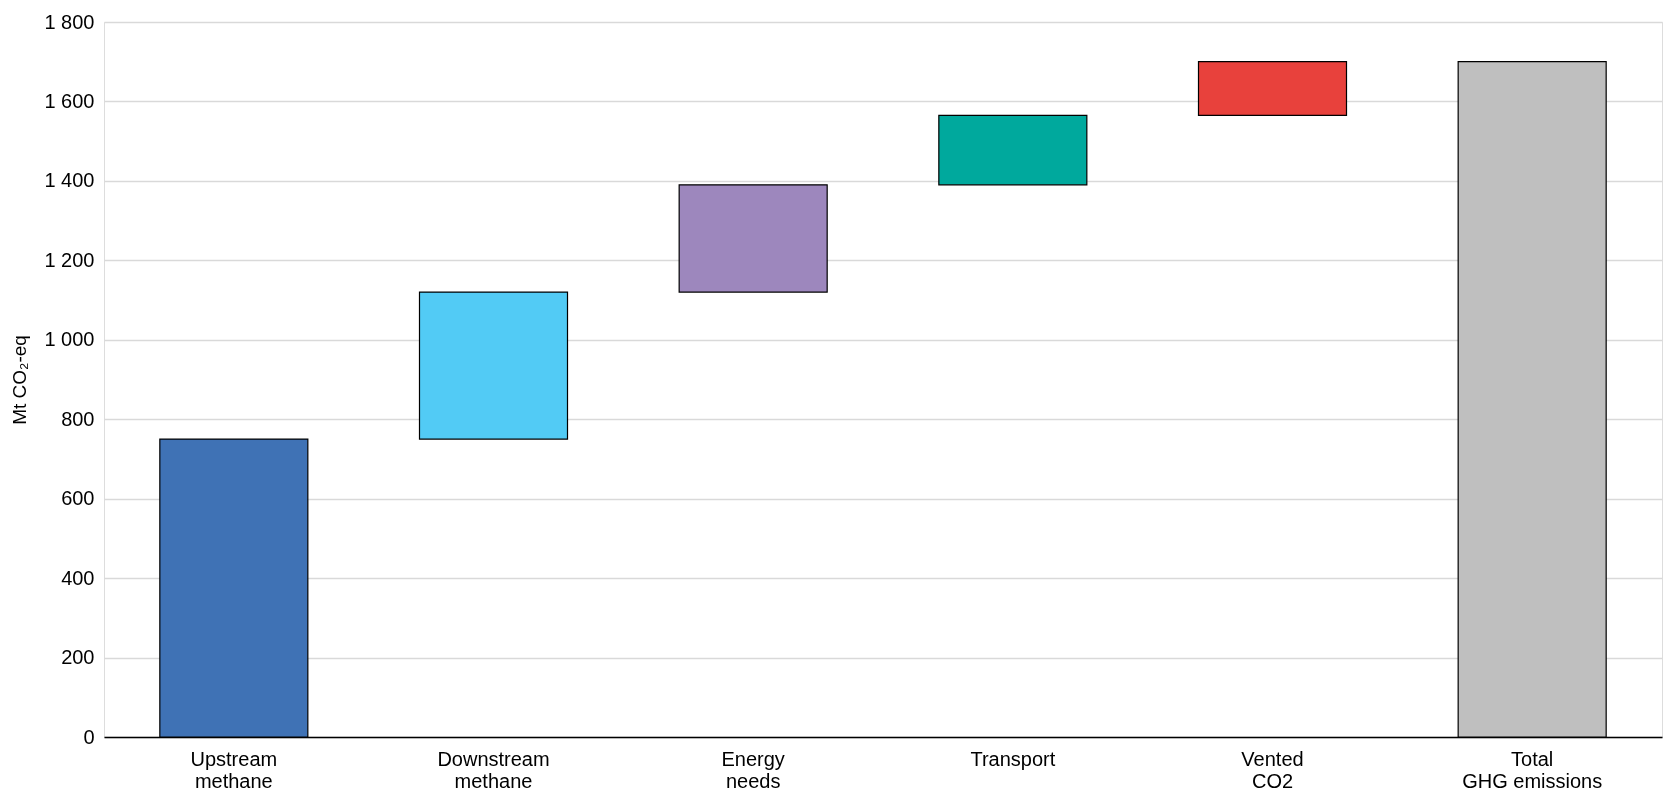 Image resolution: width=1672 pixels, height=799 pixels. I want to click on x-tick-label: Energy needs, so click(753, 769).